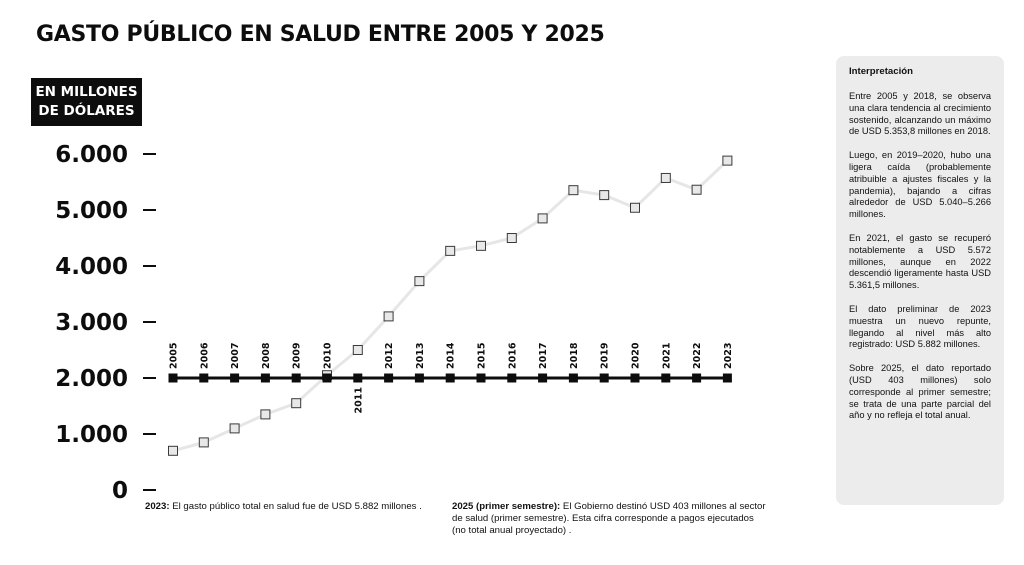  Describe the element at coordinates (120, 489) in the screenshot. I see `y-tick-label: 0` at that location.